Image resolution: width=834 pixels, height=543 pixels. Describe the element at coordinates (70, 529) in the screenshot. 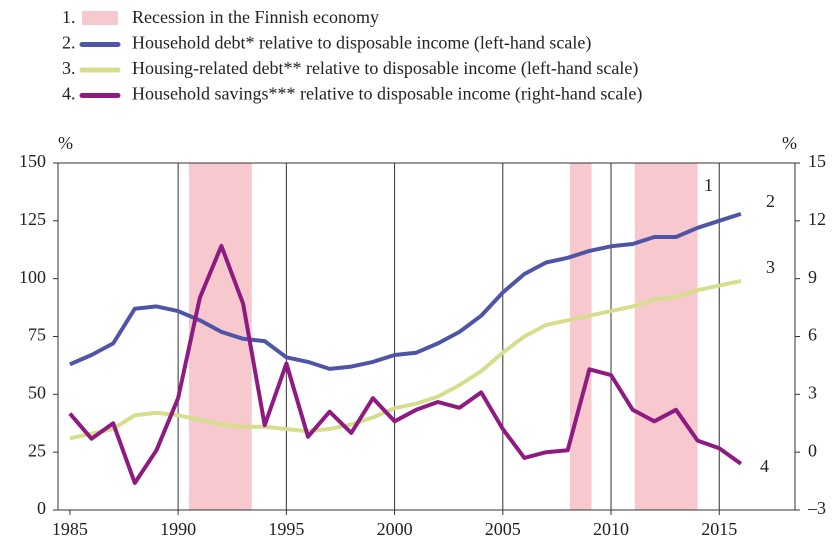

I see `x-tick-label: 1985` at that location.